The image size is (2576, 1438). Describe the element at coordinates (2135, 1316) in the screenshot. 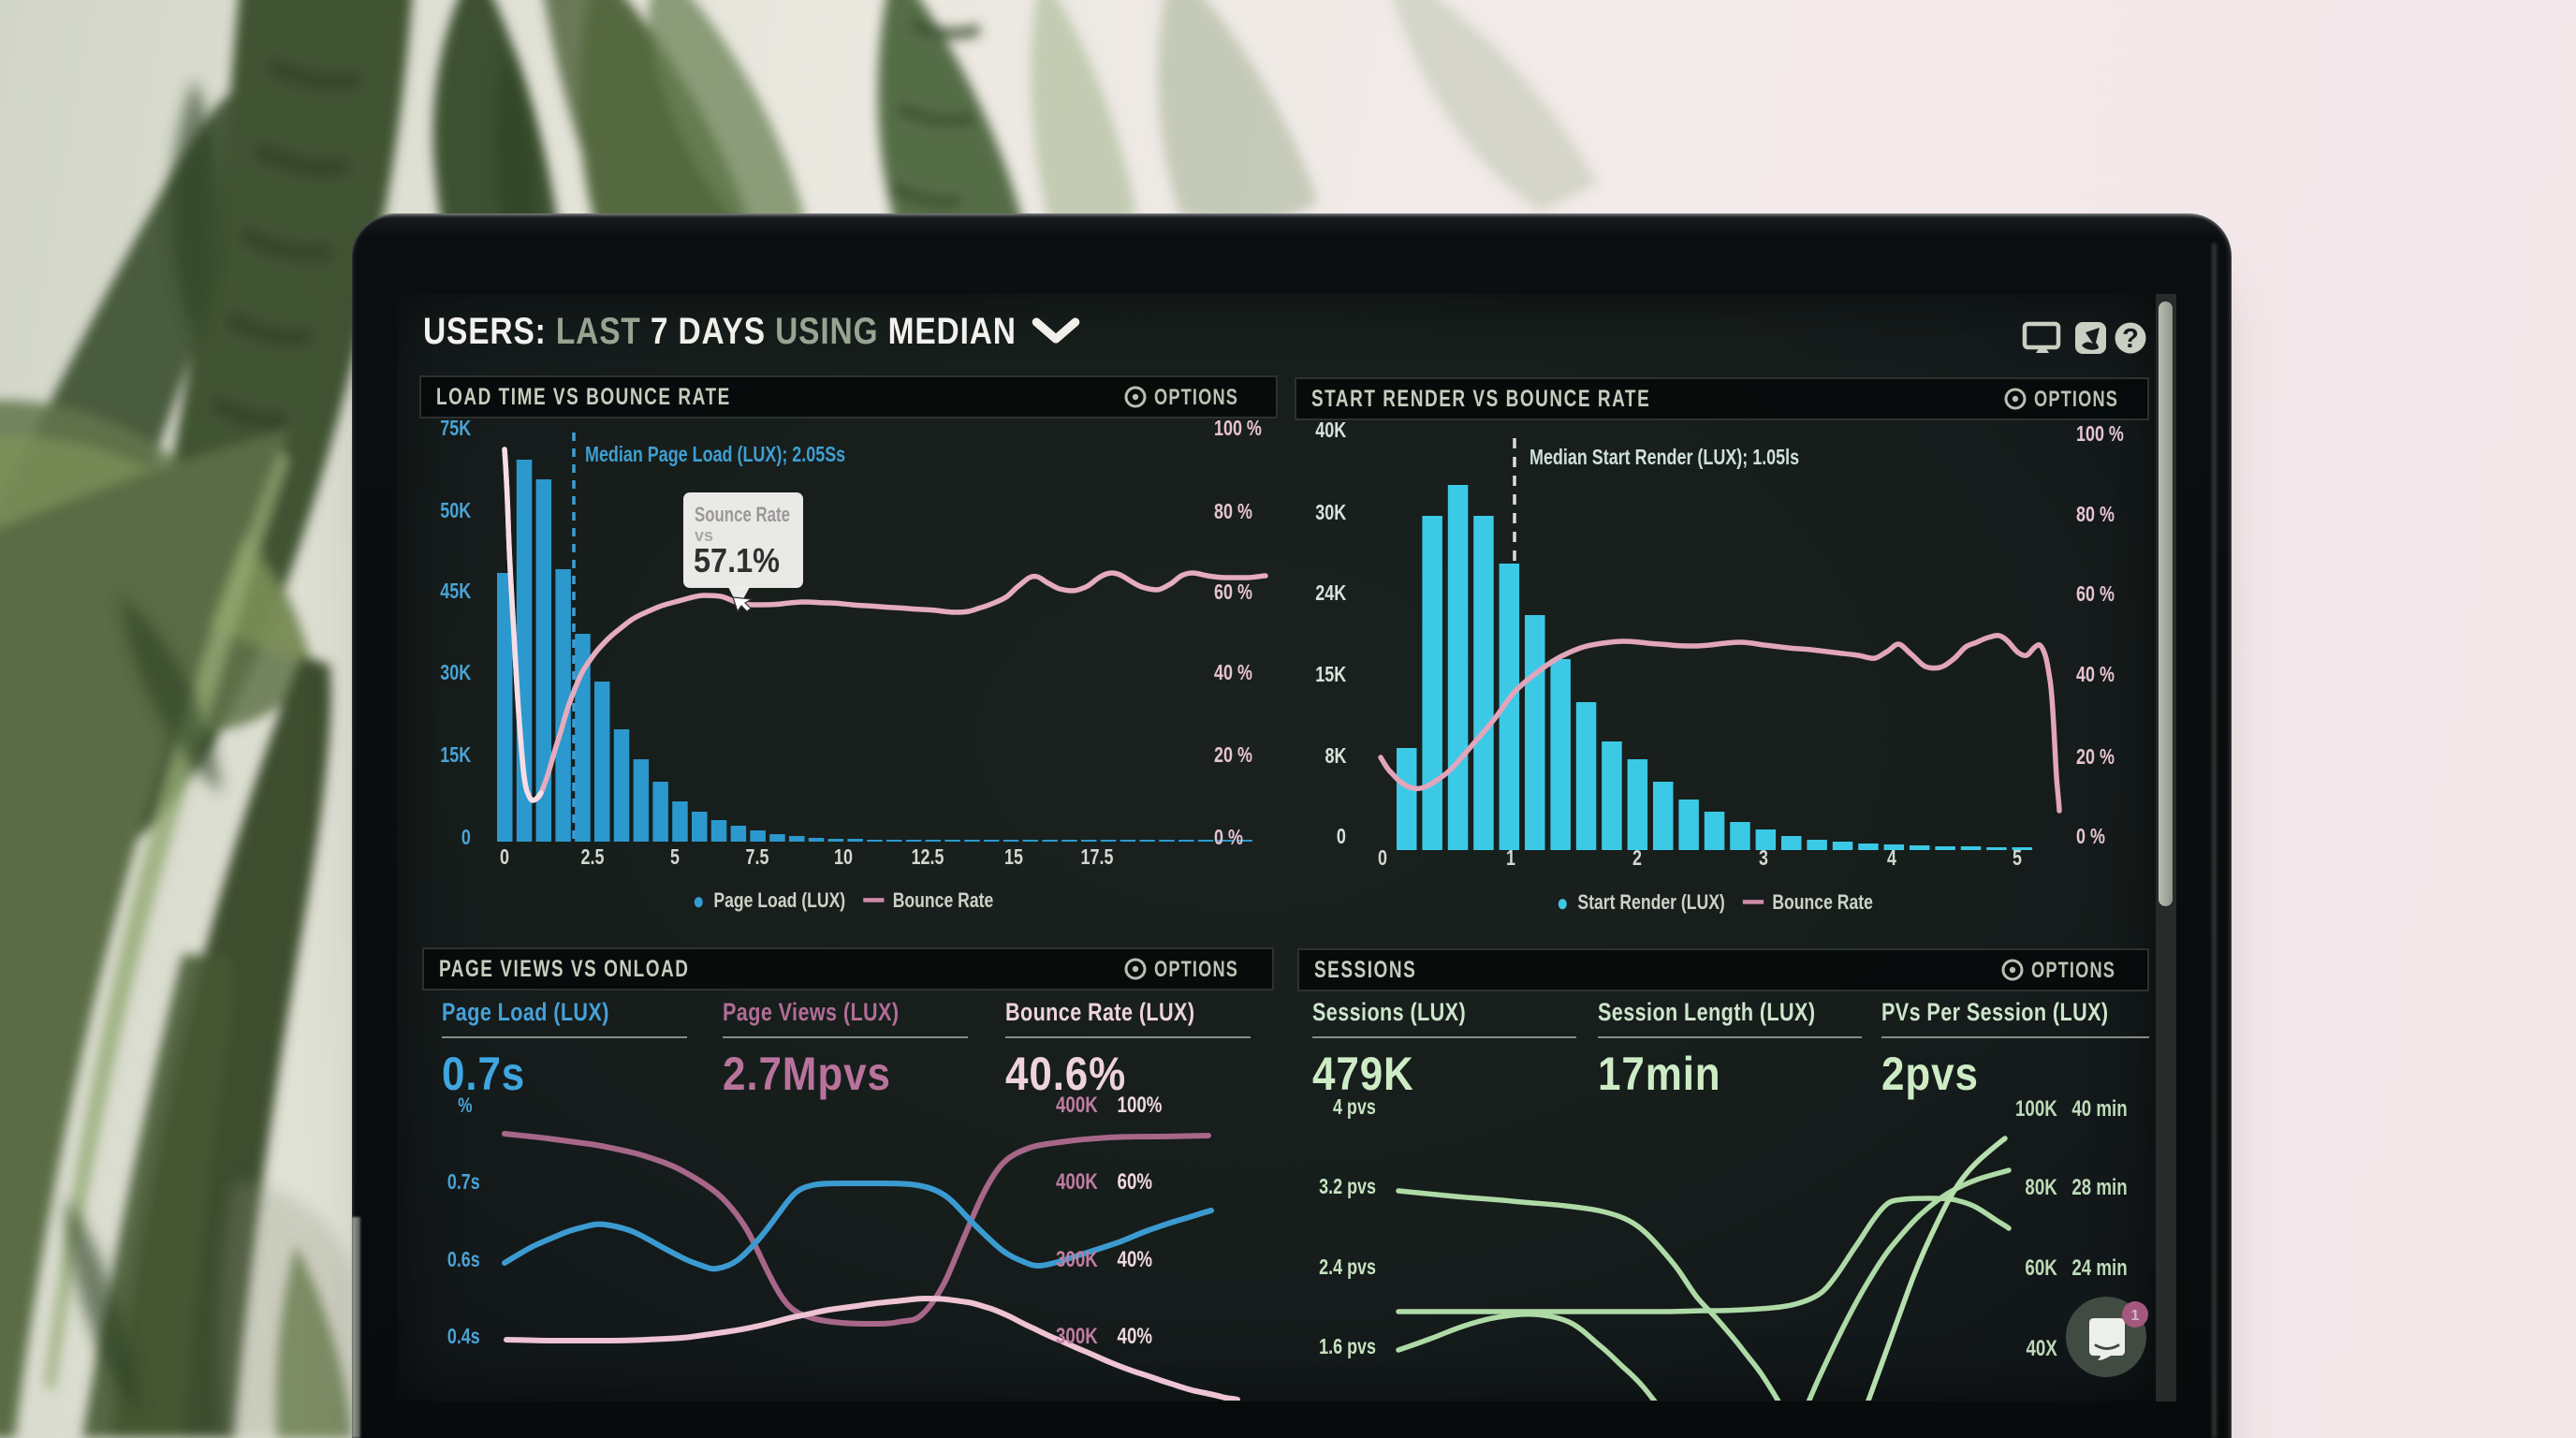

I see `svg-text: 1` at that location.